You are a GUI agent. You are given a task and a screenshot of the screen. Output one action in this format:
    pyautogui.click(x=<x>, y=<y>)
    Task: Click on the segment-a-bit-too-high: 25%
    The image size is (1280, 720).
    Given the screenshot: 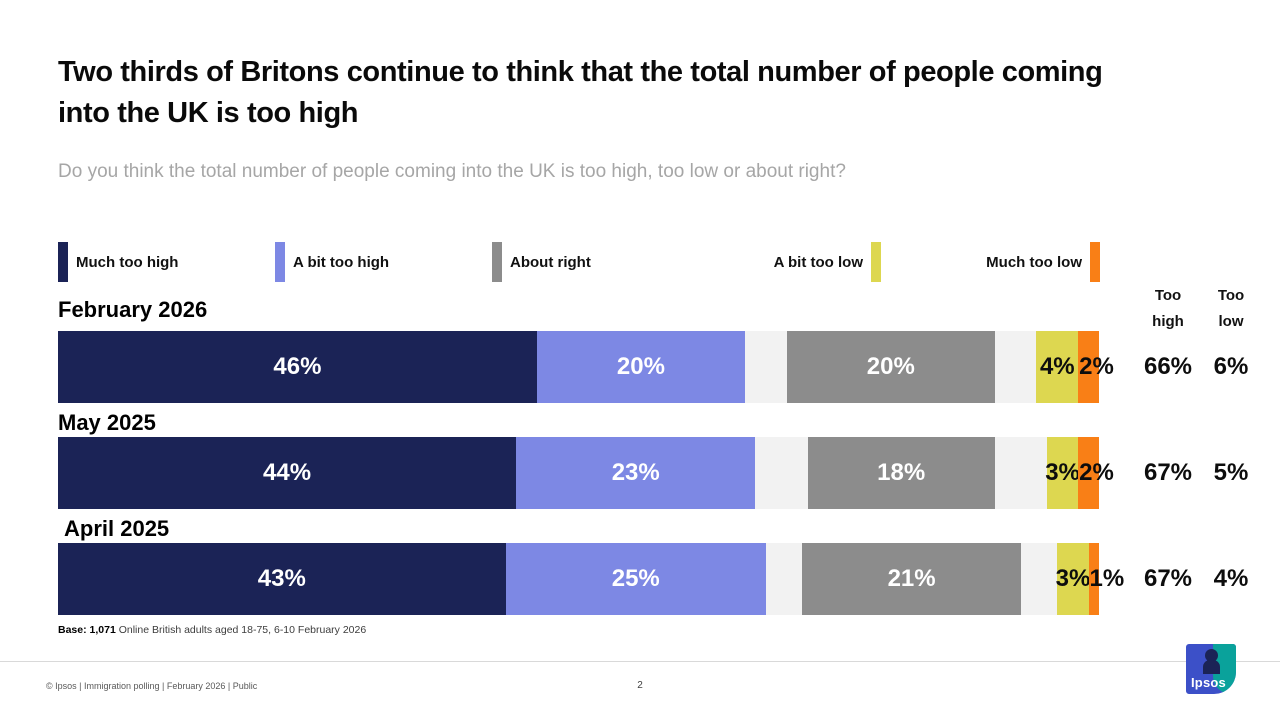 What is the action you would take?
    pyautogui.click(x=635, y=579)
    